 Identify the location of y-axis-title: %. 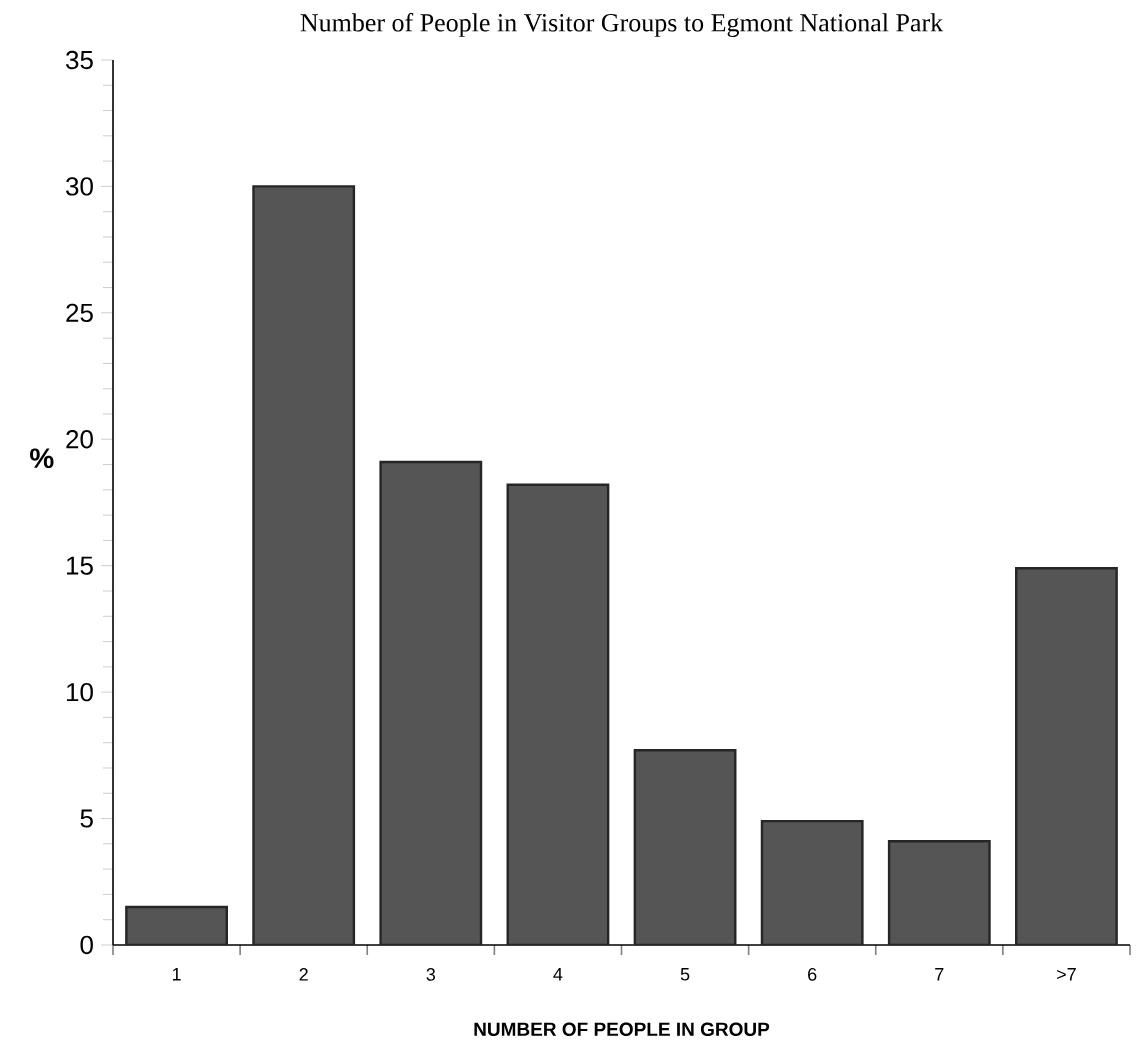
(42, 458).